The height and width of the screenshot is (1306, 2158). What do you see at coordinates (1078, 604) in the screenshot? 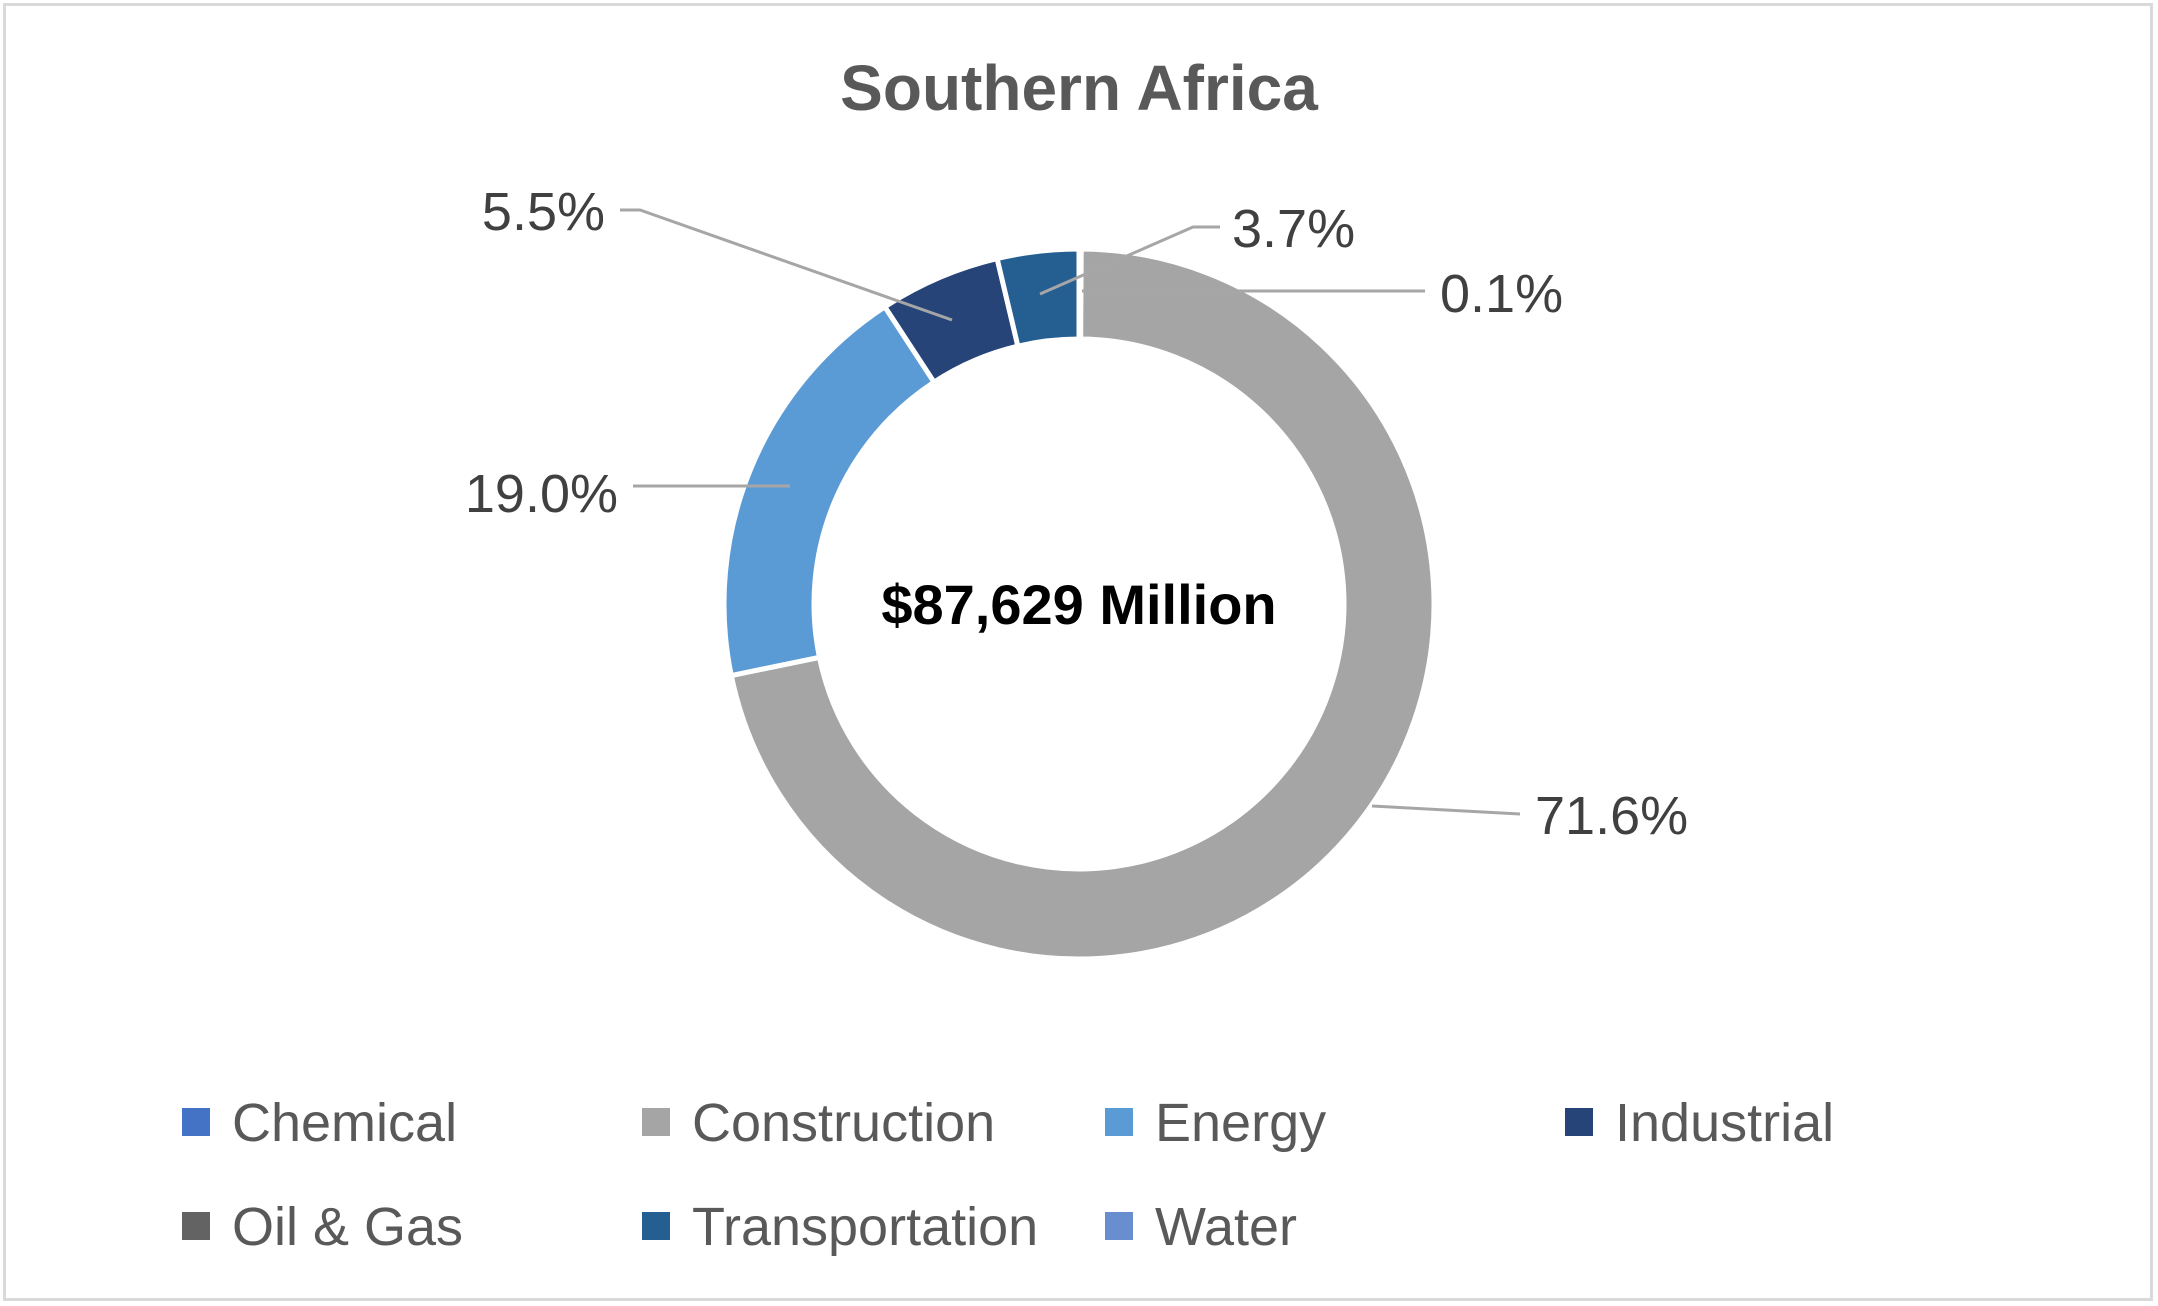
I see `center-total-label: $87,629 Million` at bounding box center [1078, 604].